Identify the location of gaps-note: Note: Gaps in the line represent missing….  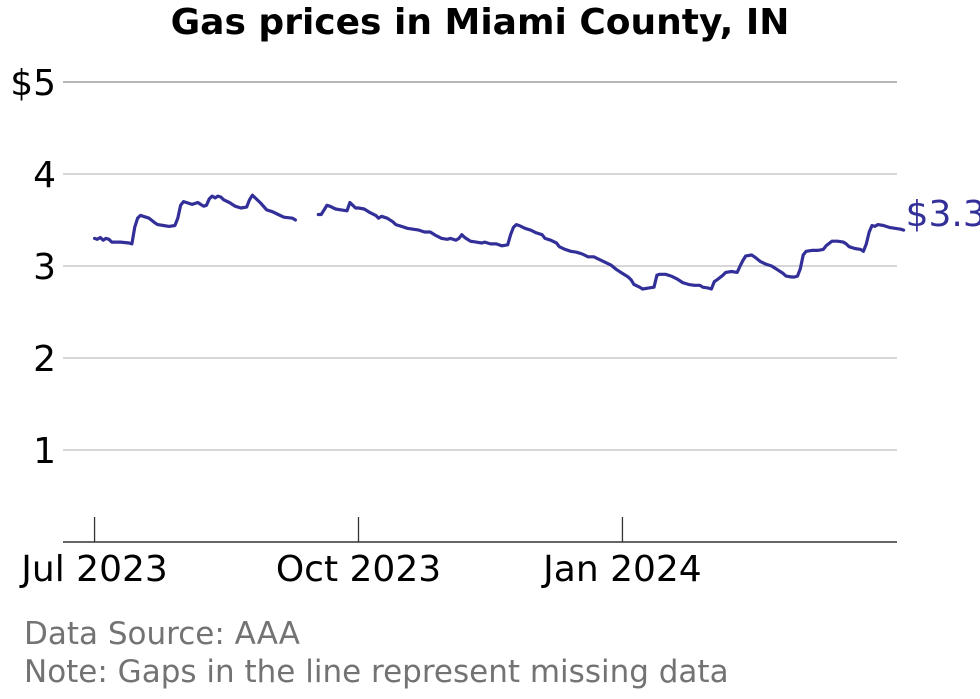
(376, 672).